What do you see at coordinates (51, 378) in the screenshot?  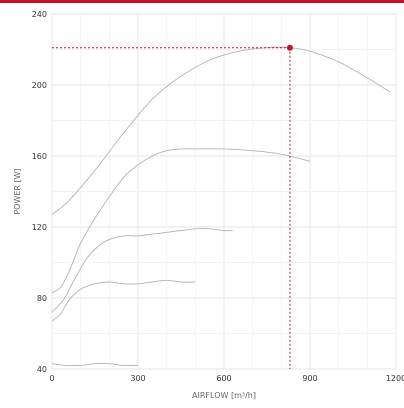 I see `x-tick-label: 0` at bounding box center [51, 378].